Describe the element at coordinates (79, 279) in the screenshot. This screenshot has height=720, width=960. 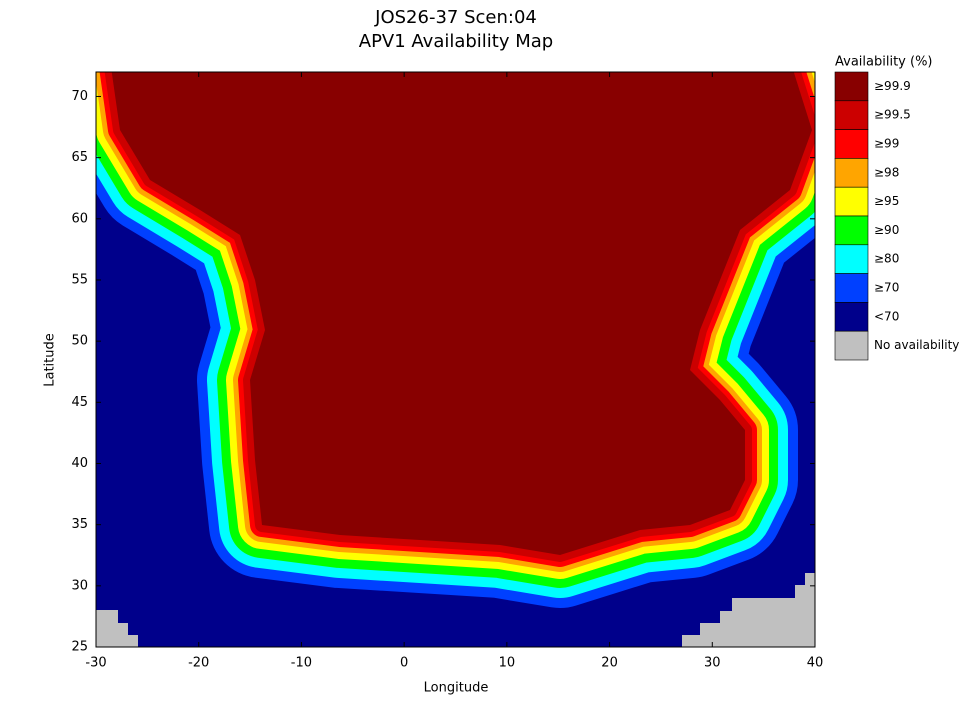
I see `y-tick-label: 55` at that location.